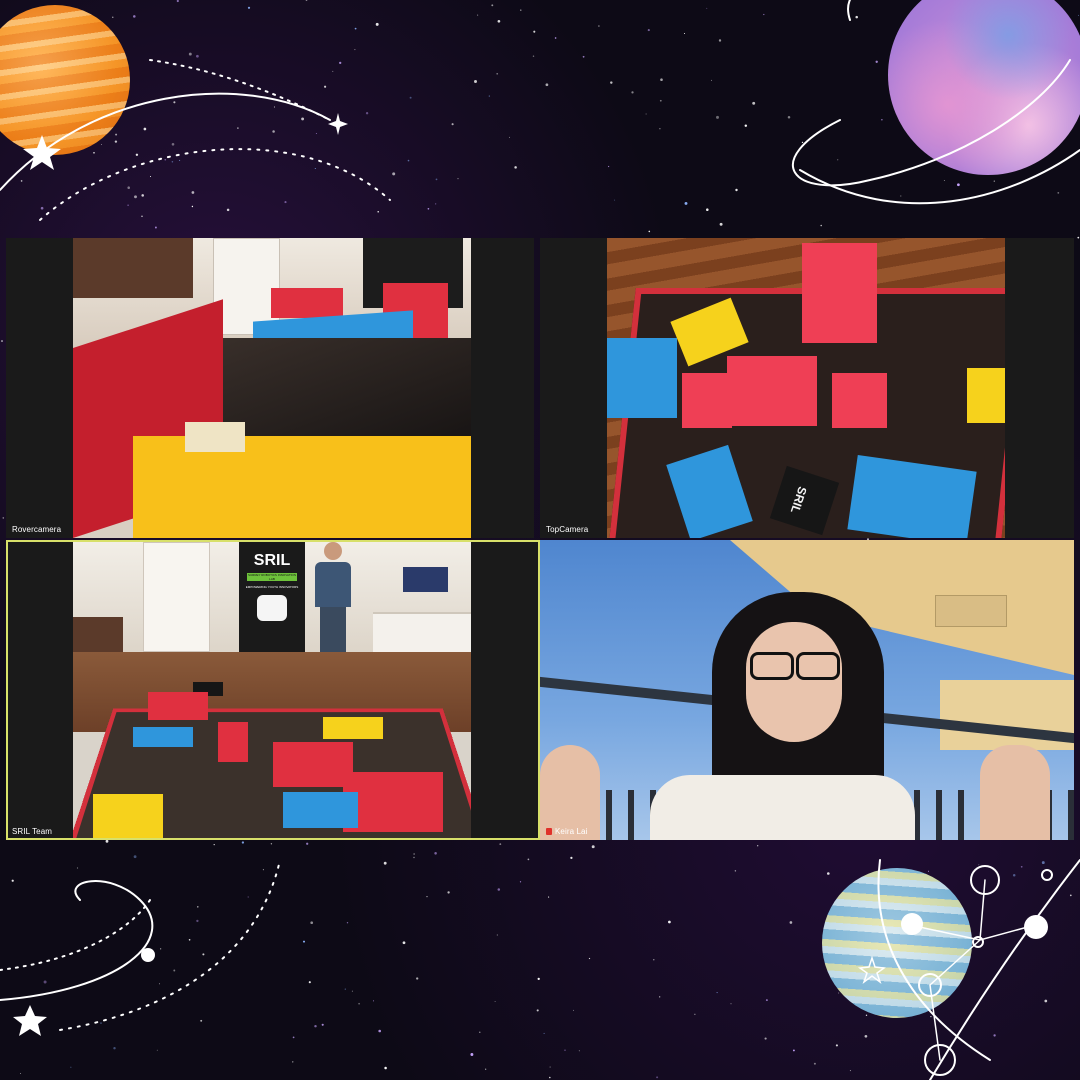 The image size is (1080, 1080). I want to click on person-face, so click(794, 682).